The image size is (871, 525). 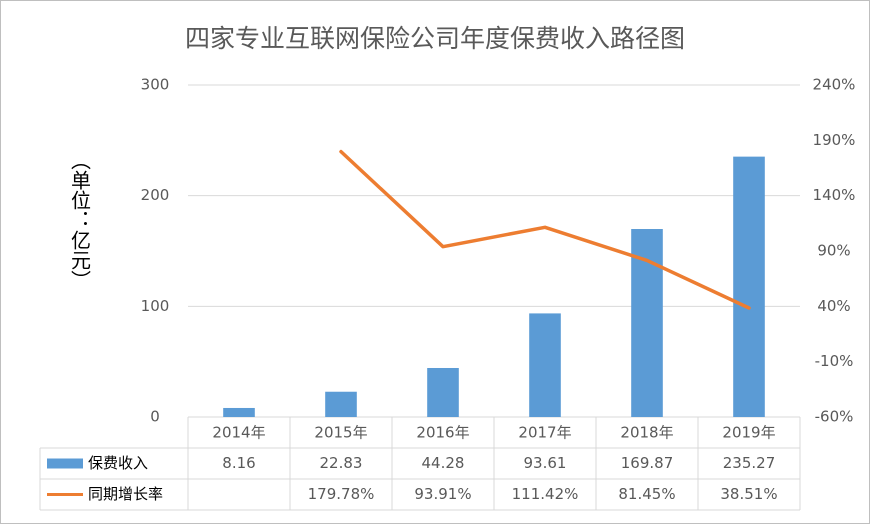 I want to click on legend-key, so click(x=65, y=463).